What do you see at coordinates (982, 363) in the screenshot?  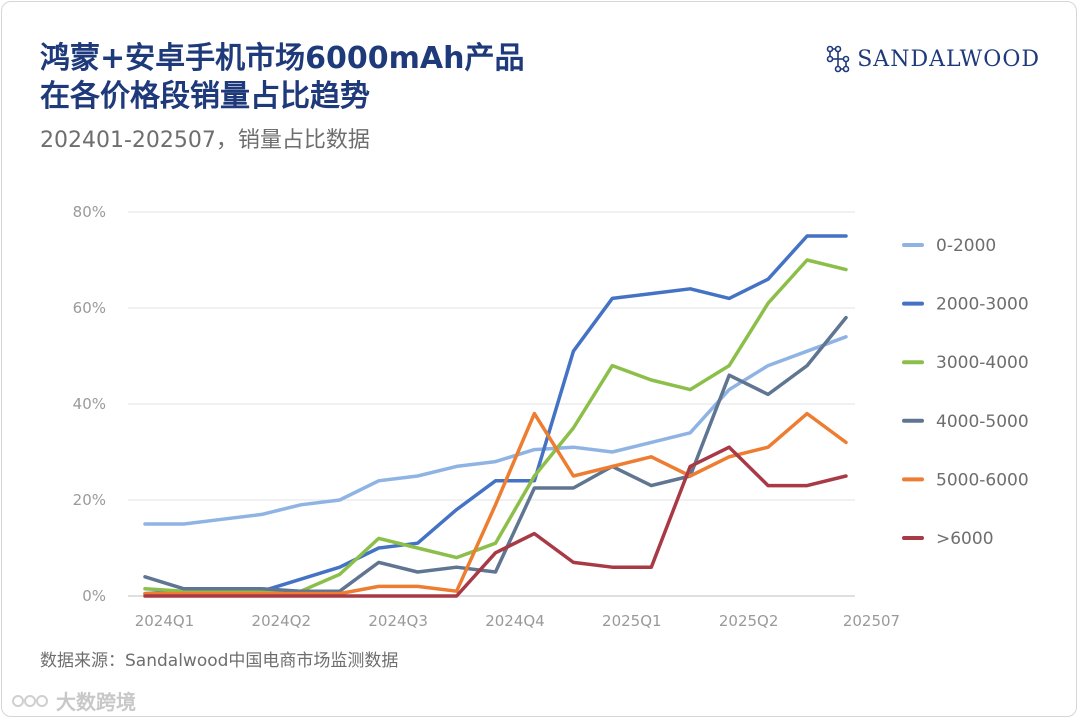 I see `legend-label: 3000-4000` at bounding box center [982, 363].